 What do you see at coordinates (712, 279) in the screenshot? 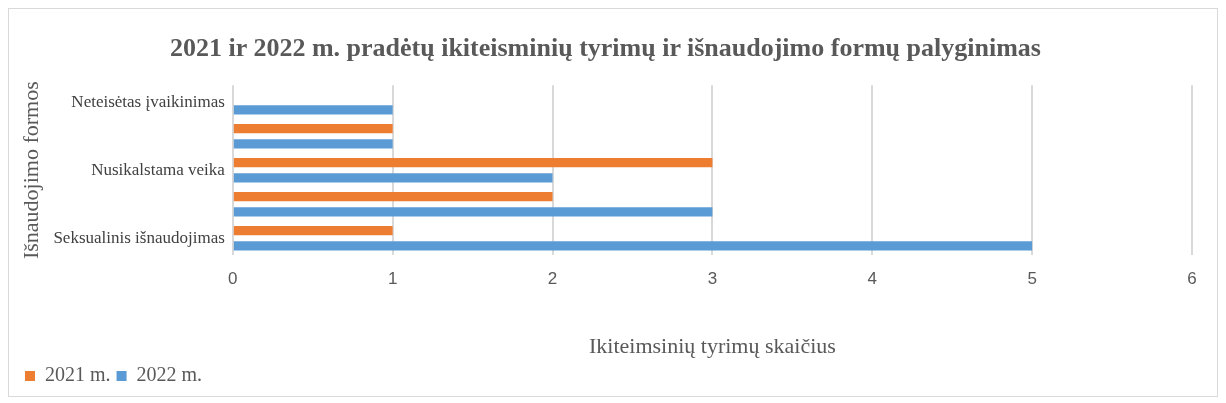
I see `x-tick-label: 3` at bounding box center [712, 279].